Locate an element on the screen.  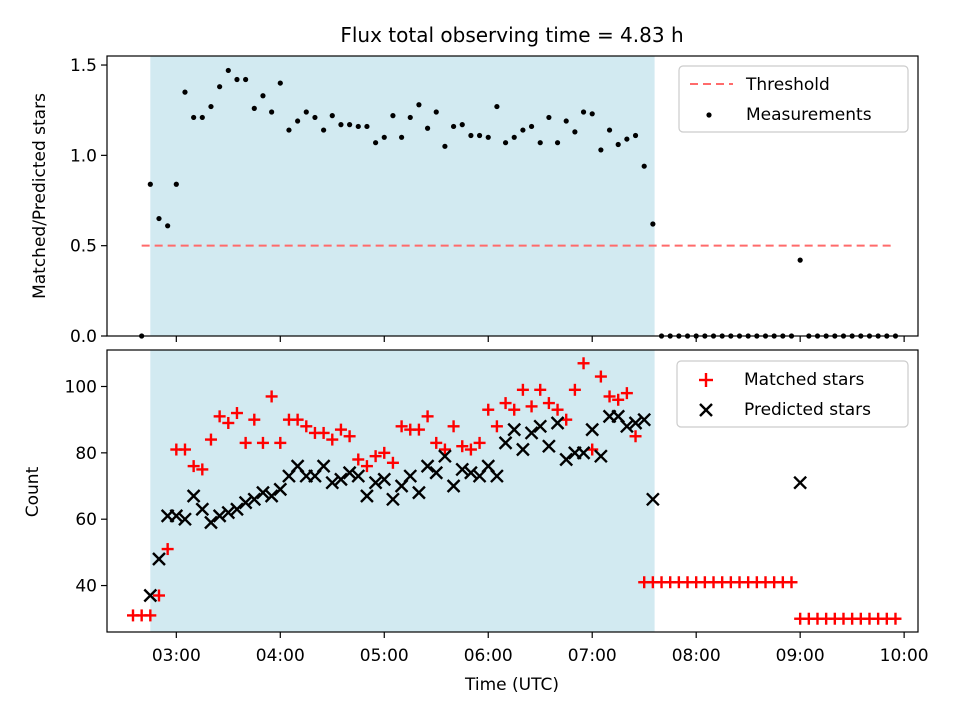
x-tick-label: 07:00 is located at coordinates (592, 656).